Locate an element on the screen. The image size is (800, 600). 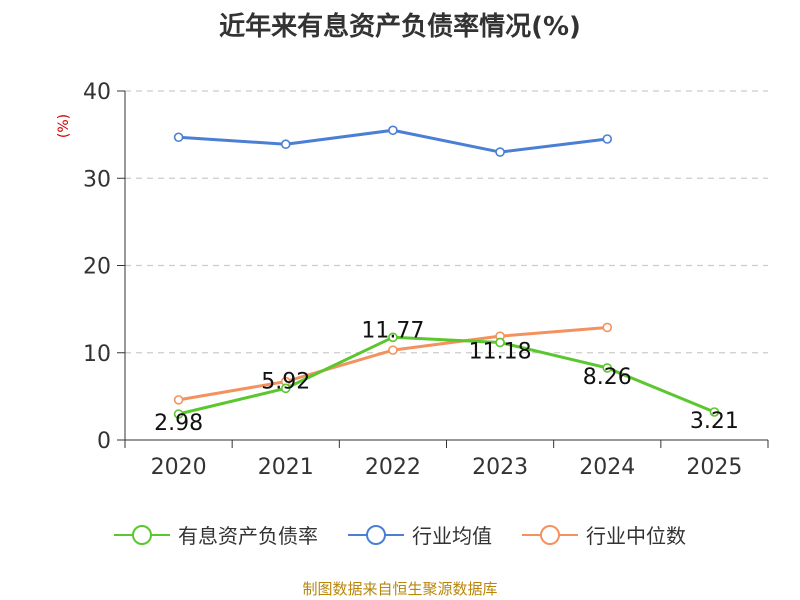
legend-item-industry-median: 行业中位数 is located at coordinates (604, 534).